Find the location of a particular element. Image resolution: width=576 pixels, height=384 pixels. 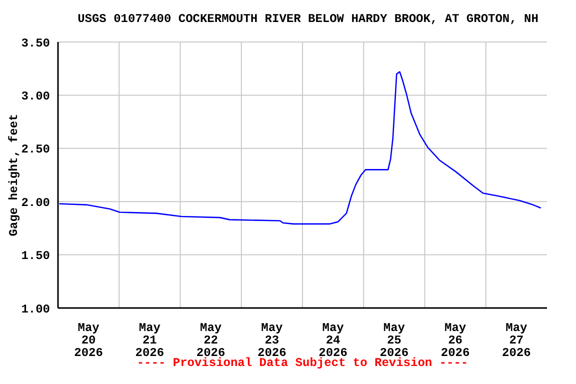

y-tick-label: 3.50 is located at coordinates (35, 43).